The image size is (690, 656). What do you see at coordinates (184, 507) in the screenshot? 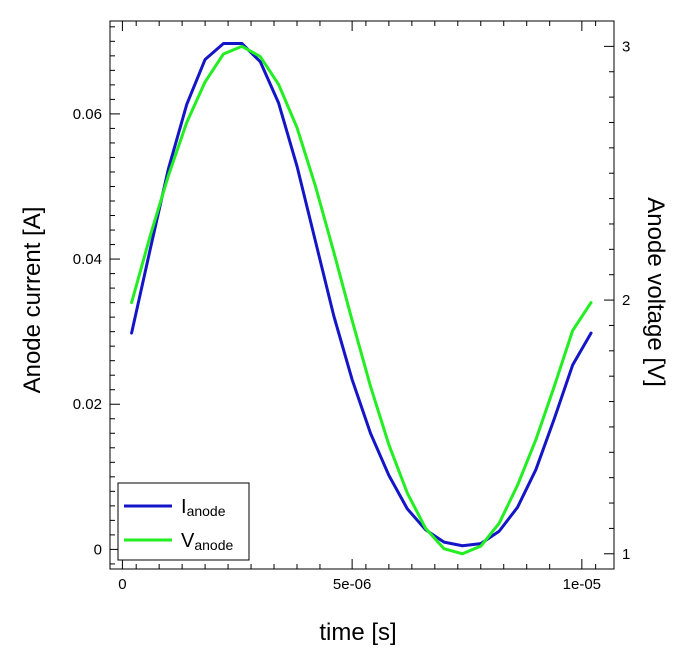
I see `legend-current-name: I` at bounding box center [184, 507].